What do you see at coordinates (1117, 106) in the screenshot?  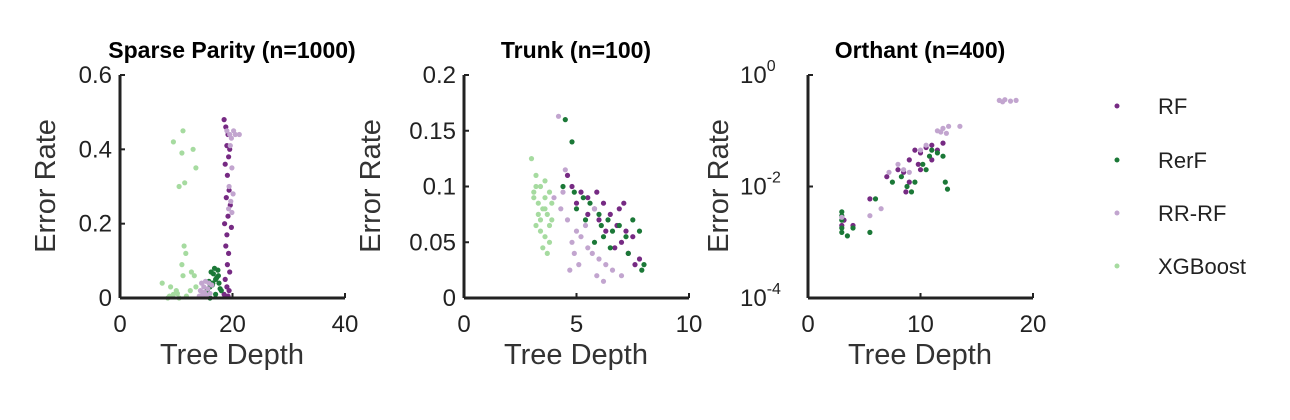 I see `legend-marker-rf` at bounding box center [1117, 106].